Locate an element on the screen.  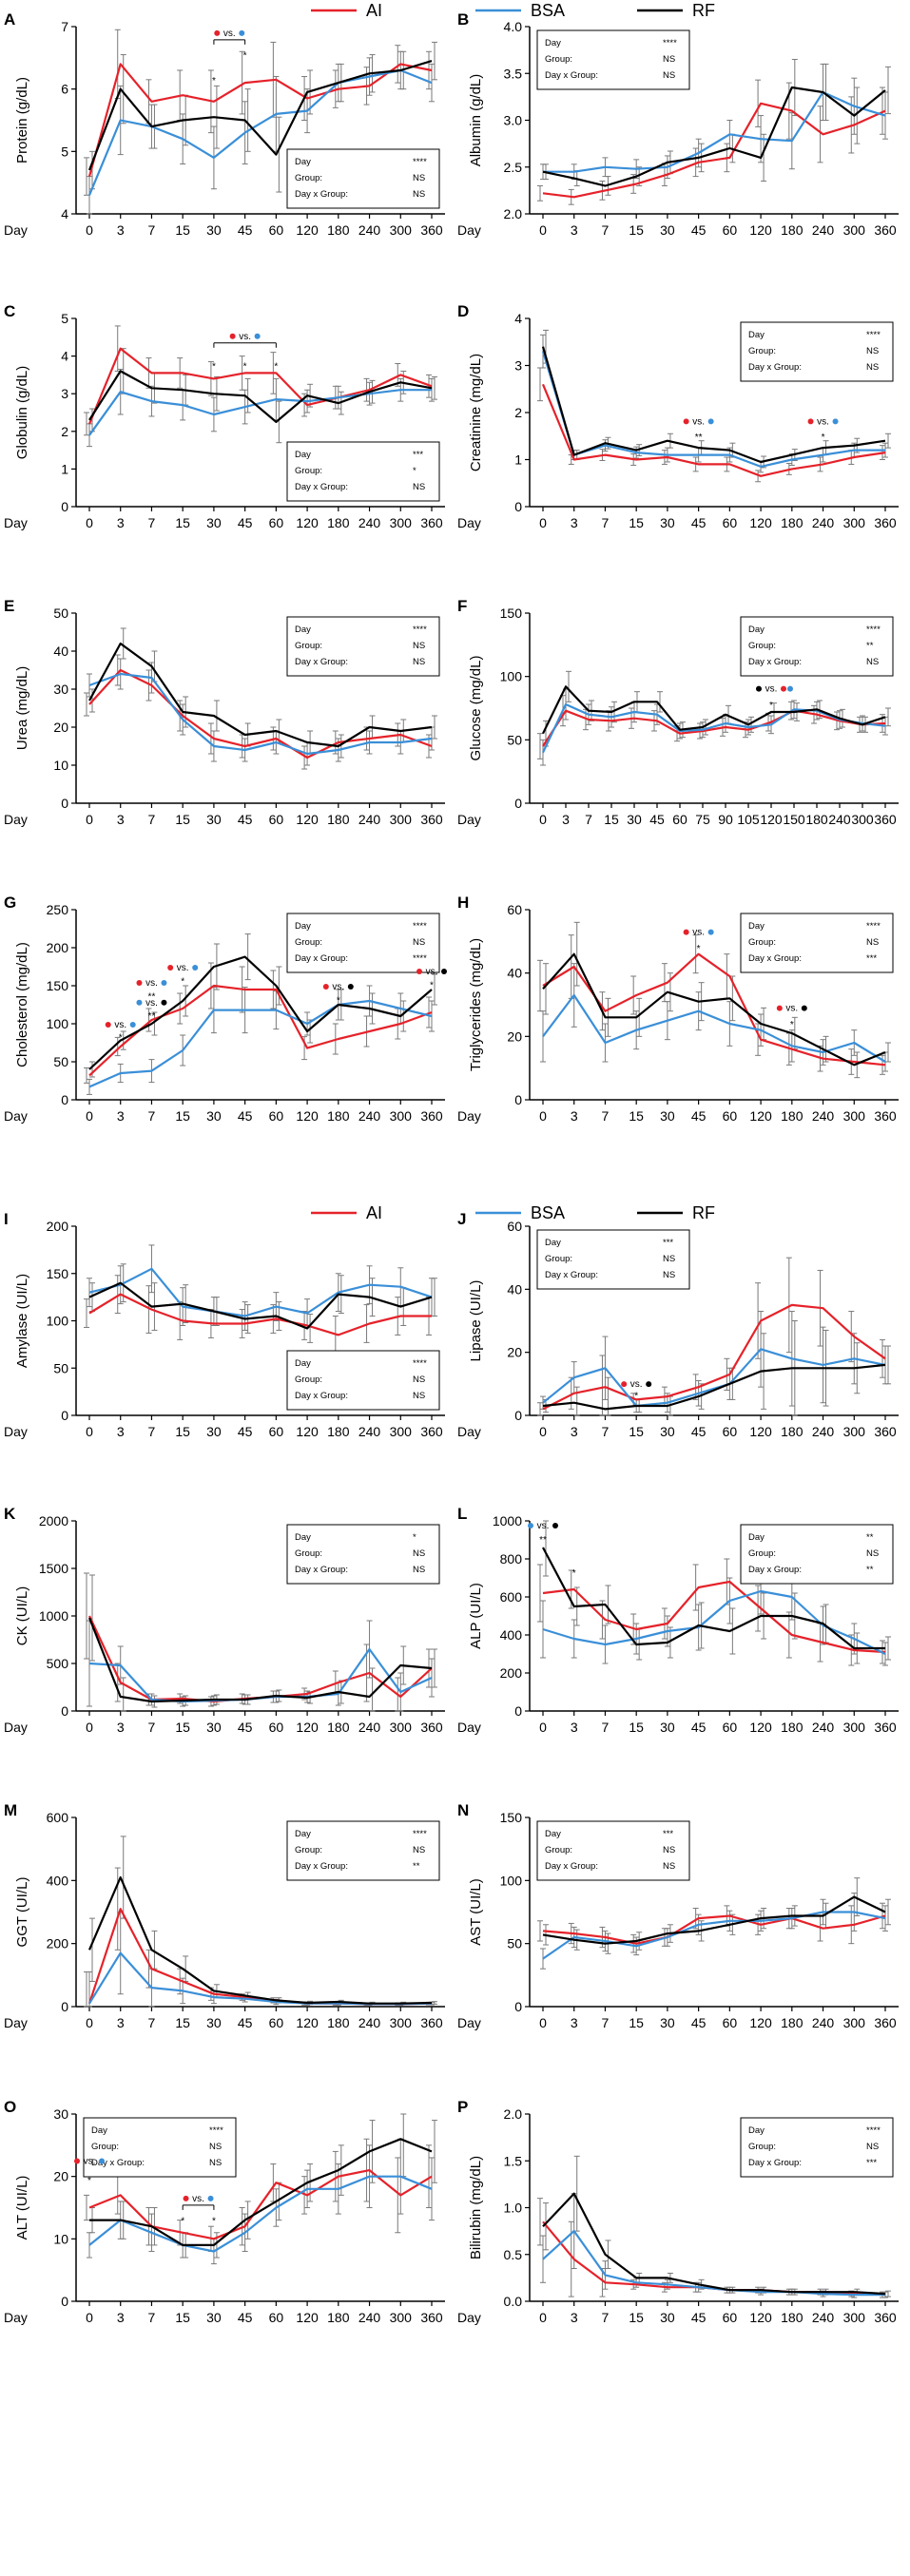
y-tick-label: 2.0 is located at coordinates (513, 214).